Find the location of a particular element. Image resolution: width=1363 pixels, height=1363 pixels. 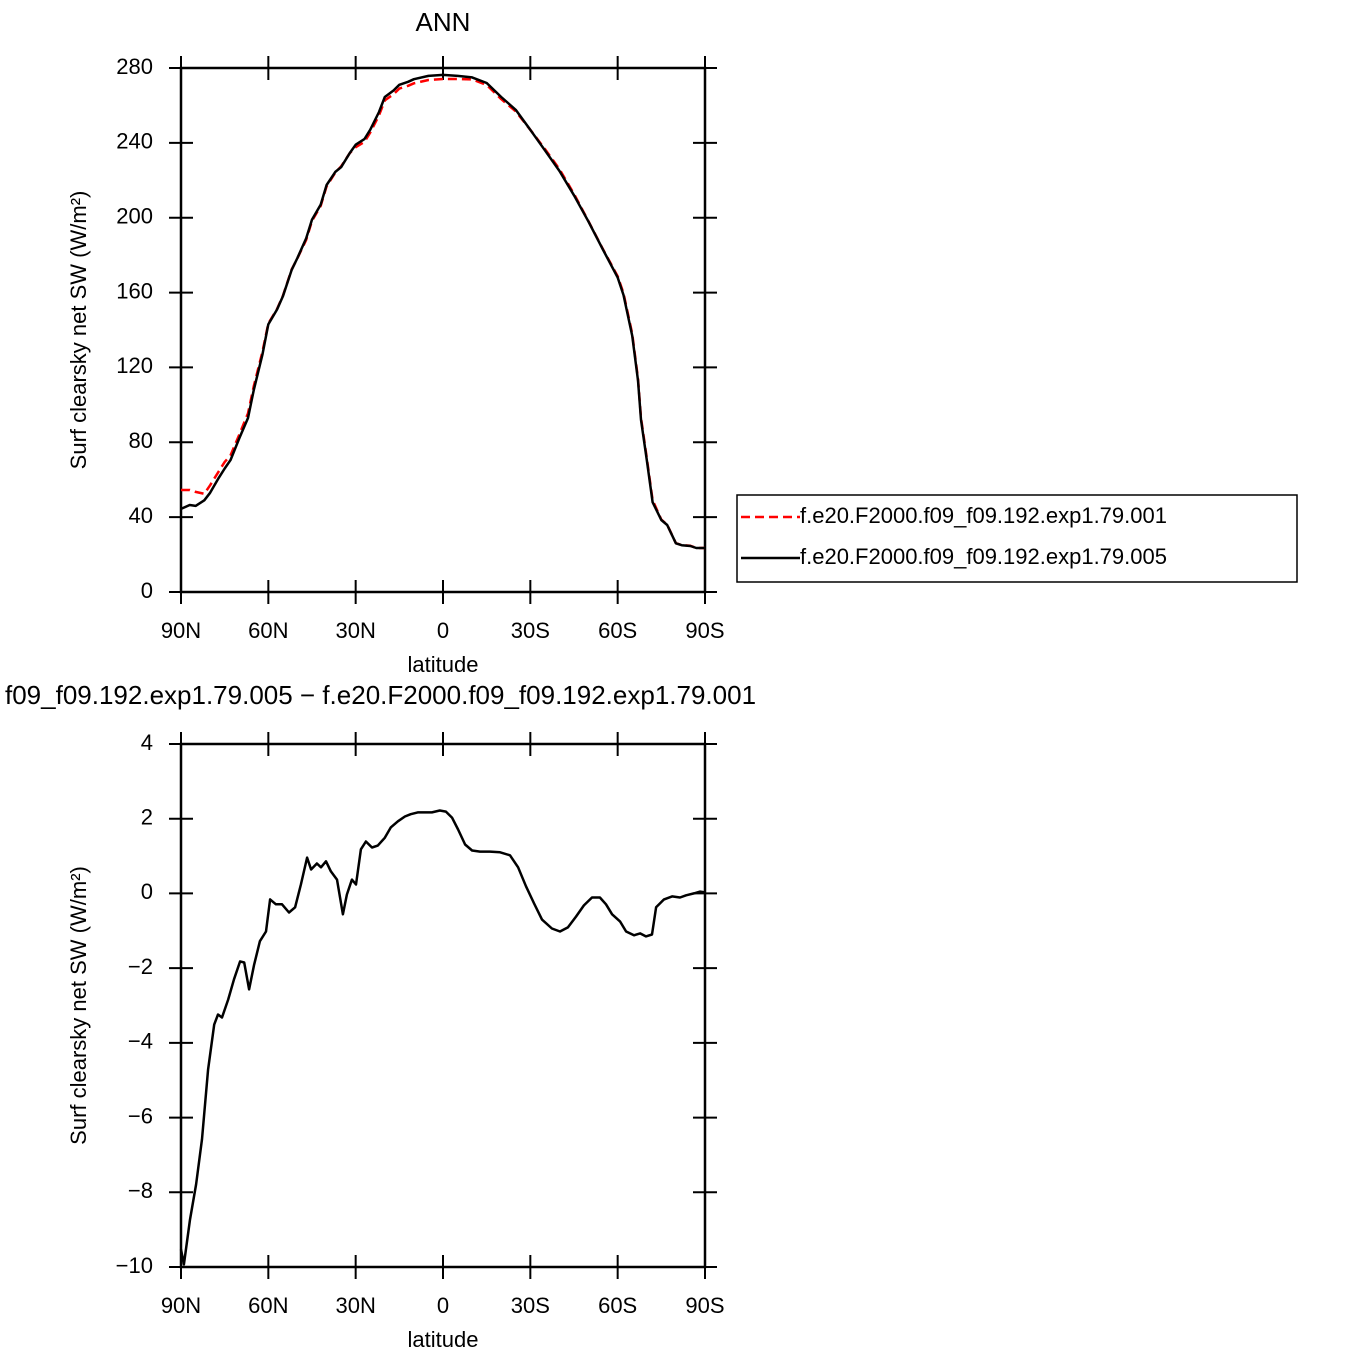

y-tick-label: 240 is located at coordinates (134, 141).